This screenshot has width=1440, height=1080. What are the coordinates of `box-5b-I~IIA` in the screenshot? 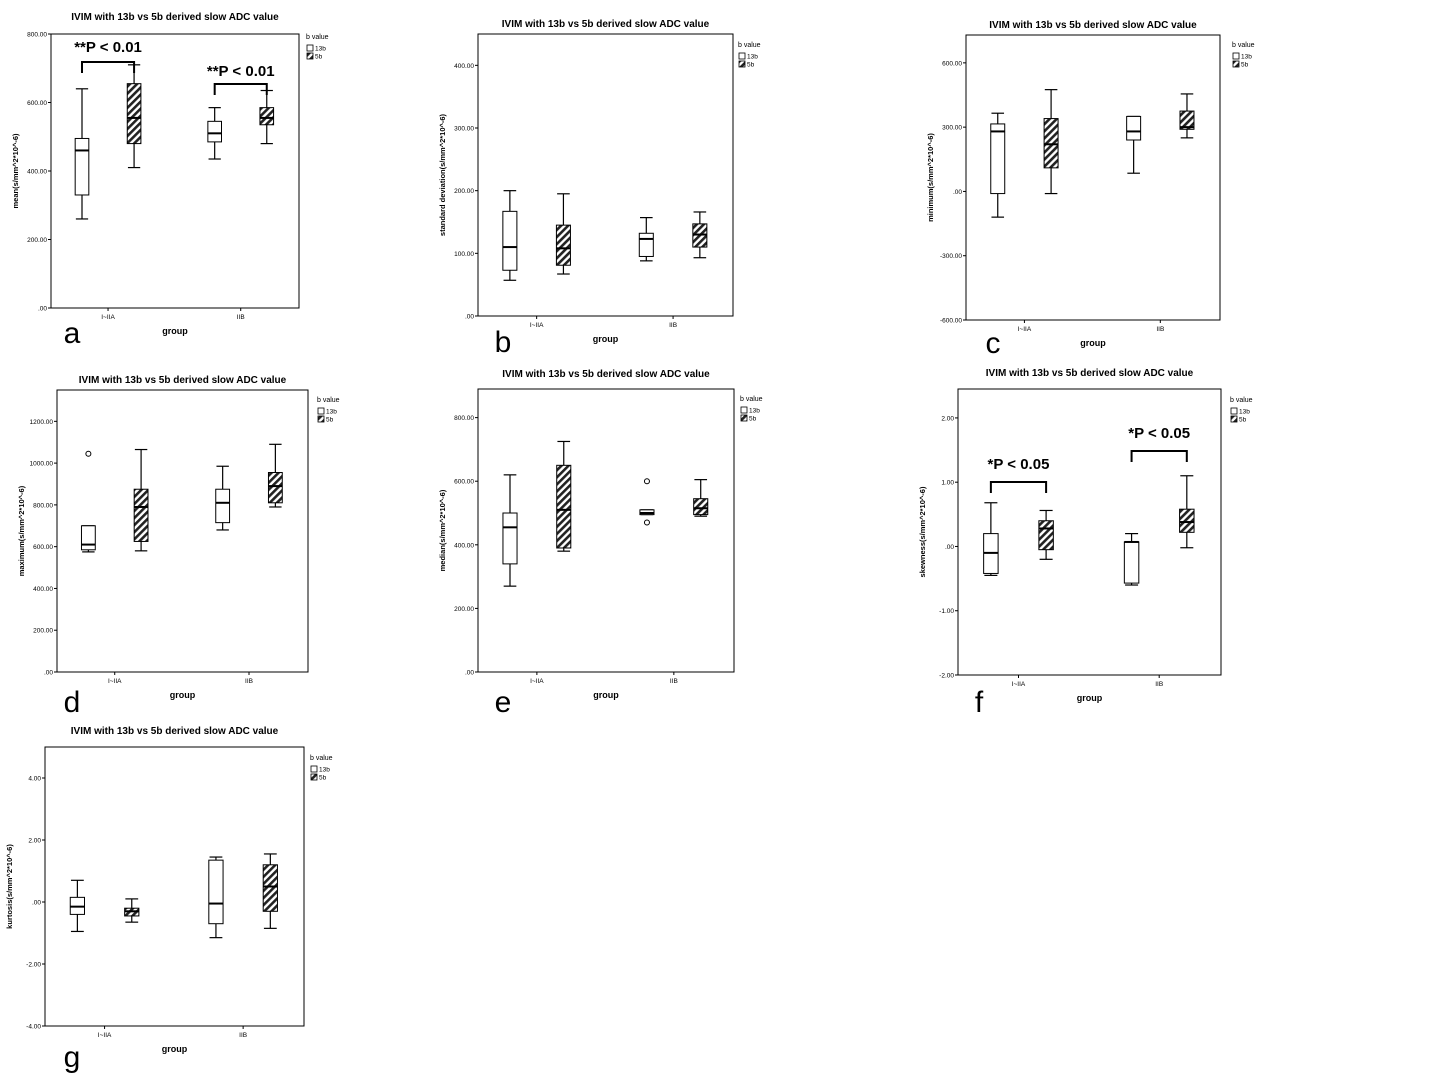 It's located at (132, 910).